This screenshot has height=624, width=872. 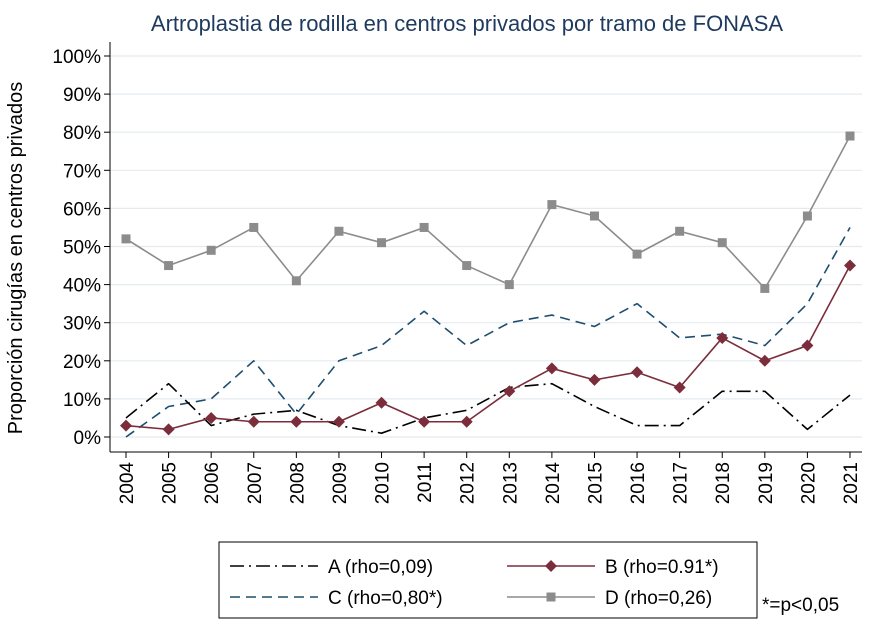 I want to click on y-ticks: 0% 10% 20% 30% 40% 50% 60% 70% 80% 90% 100%, so click(x=81, y=247).